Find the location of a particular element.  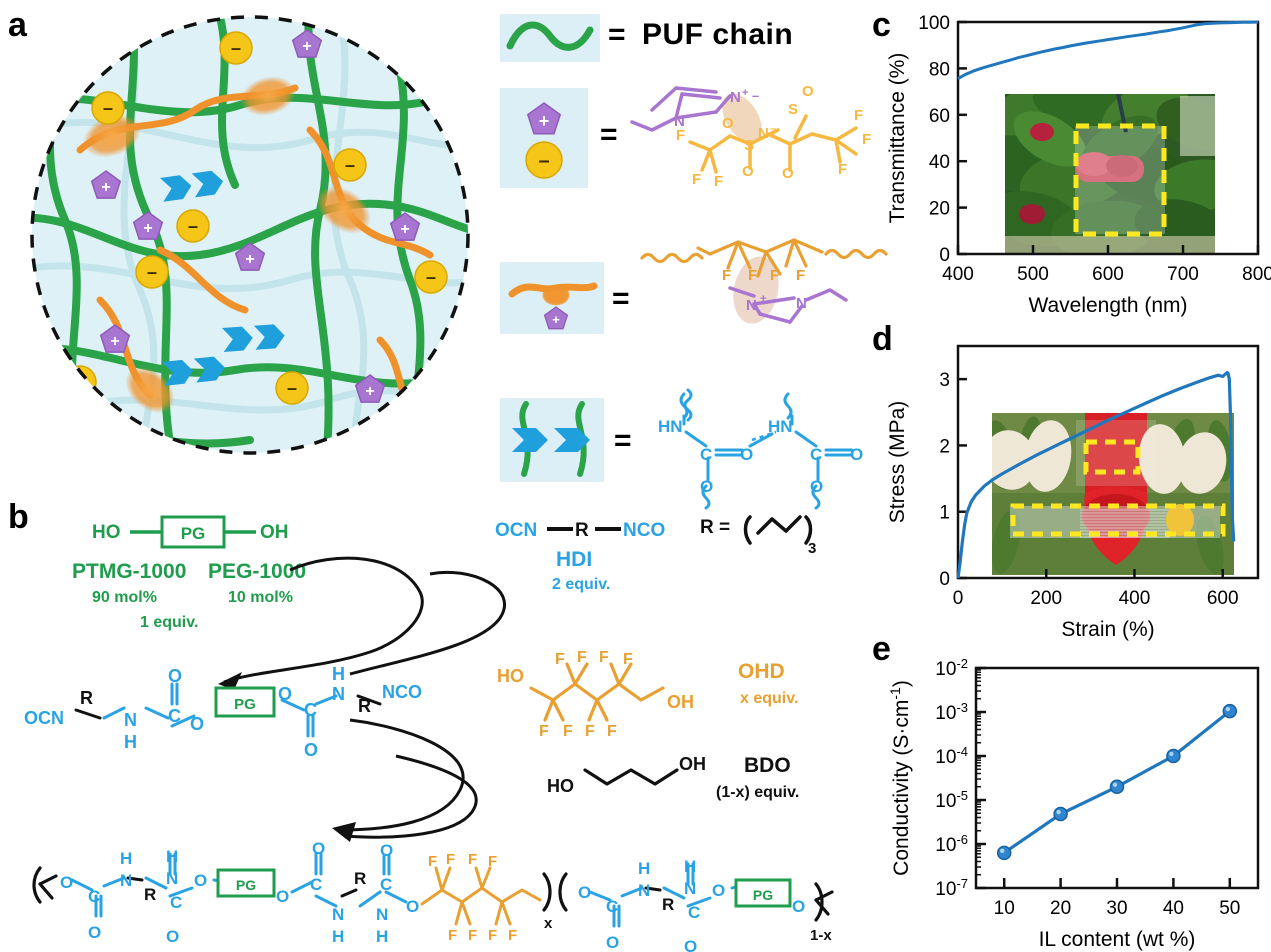

legend-equals-fluorinated: = is located at coordinates (621, 298).